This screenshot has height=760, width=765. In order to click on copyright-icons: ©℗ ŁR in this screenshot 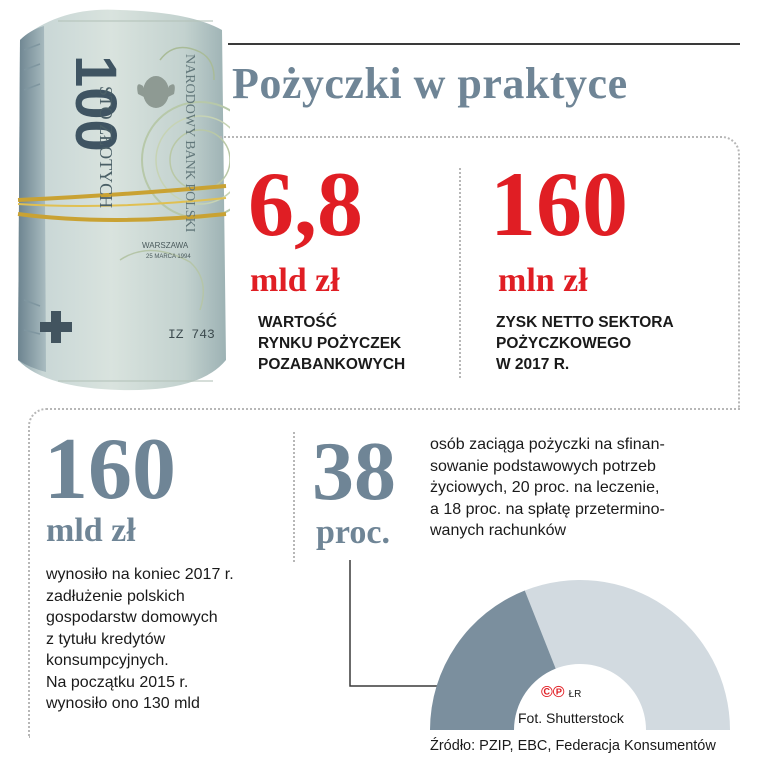, I will do `click(561, 693)`.